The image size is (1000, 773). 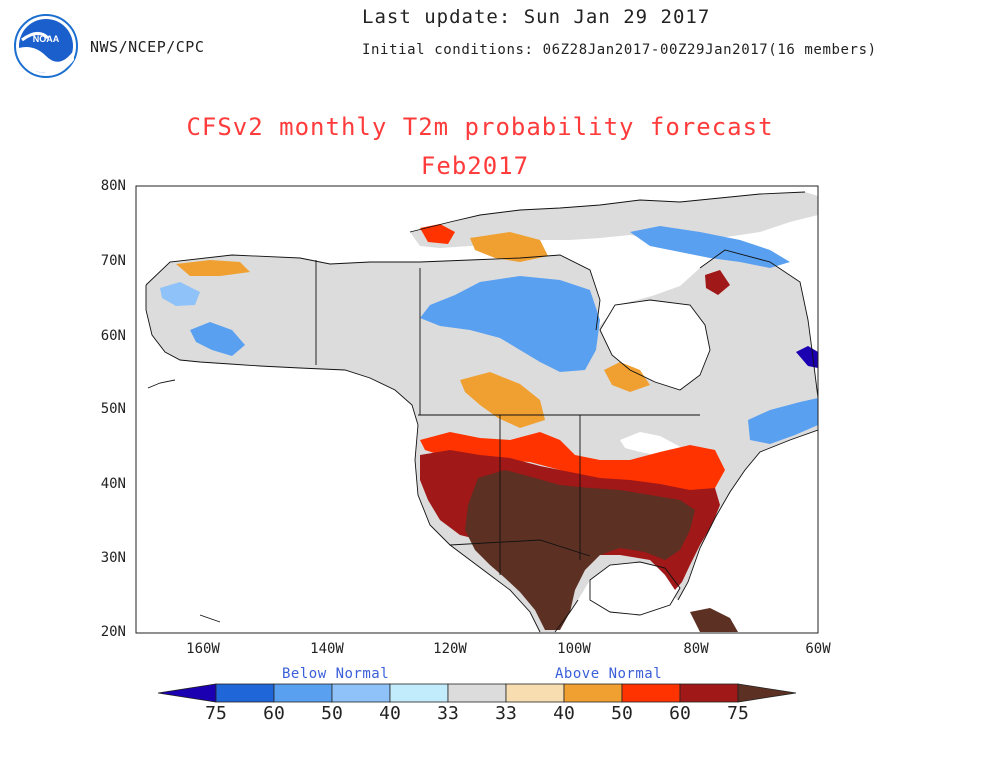 What do you see at coordinates (437, 234) in the screenshot?
I see `above-normal-red-arctic` at bounding box center [437, 234].